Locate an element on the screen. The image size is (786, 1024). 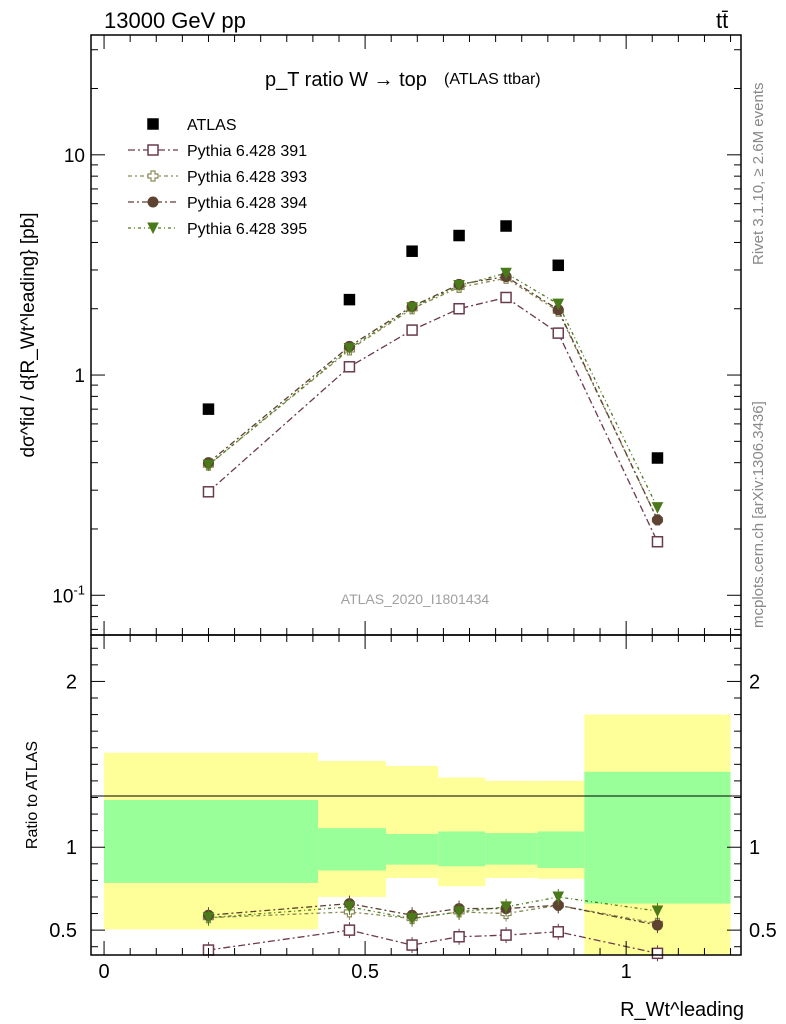
x-tick-label: 0.5 is located at coordinates (365, 972).